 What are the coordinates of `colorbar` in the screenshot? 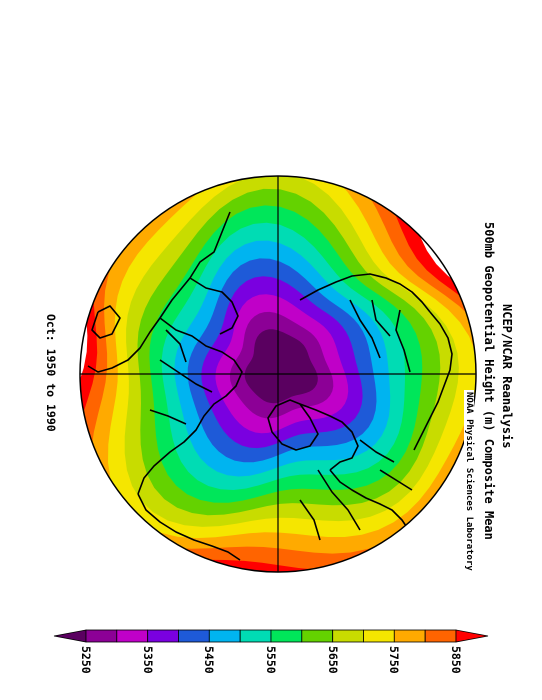 It's located at (271, 636).